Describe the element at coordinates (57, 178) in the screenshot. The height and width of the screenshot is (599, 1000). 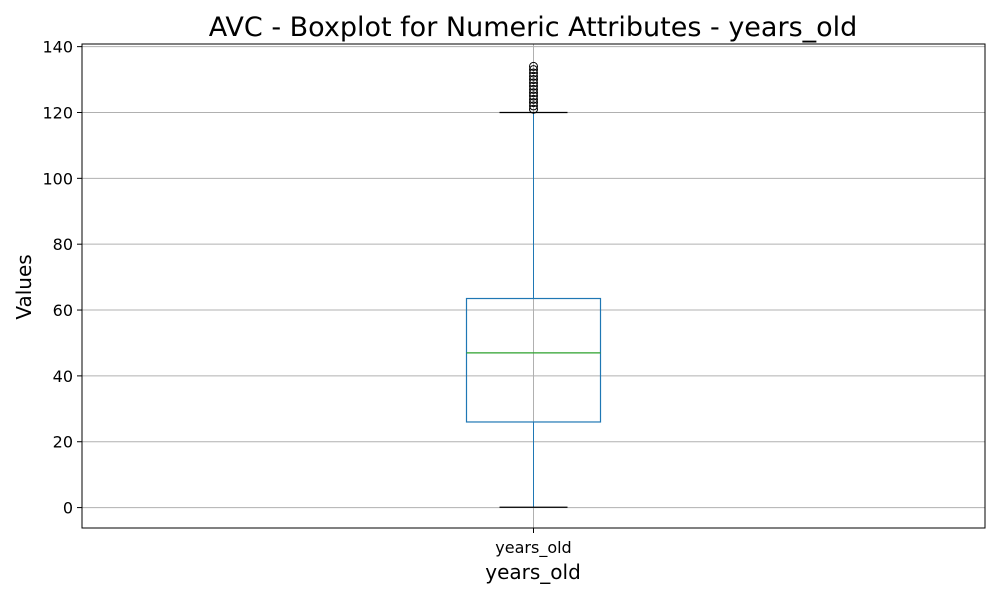
I see `y-tick-label: 100` at that location.